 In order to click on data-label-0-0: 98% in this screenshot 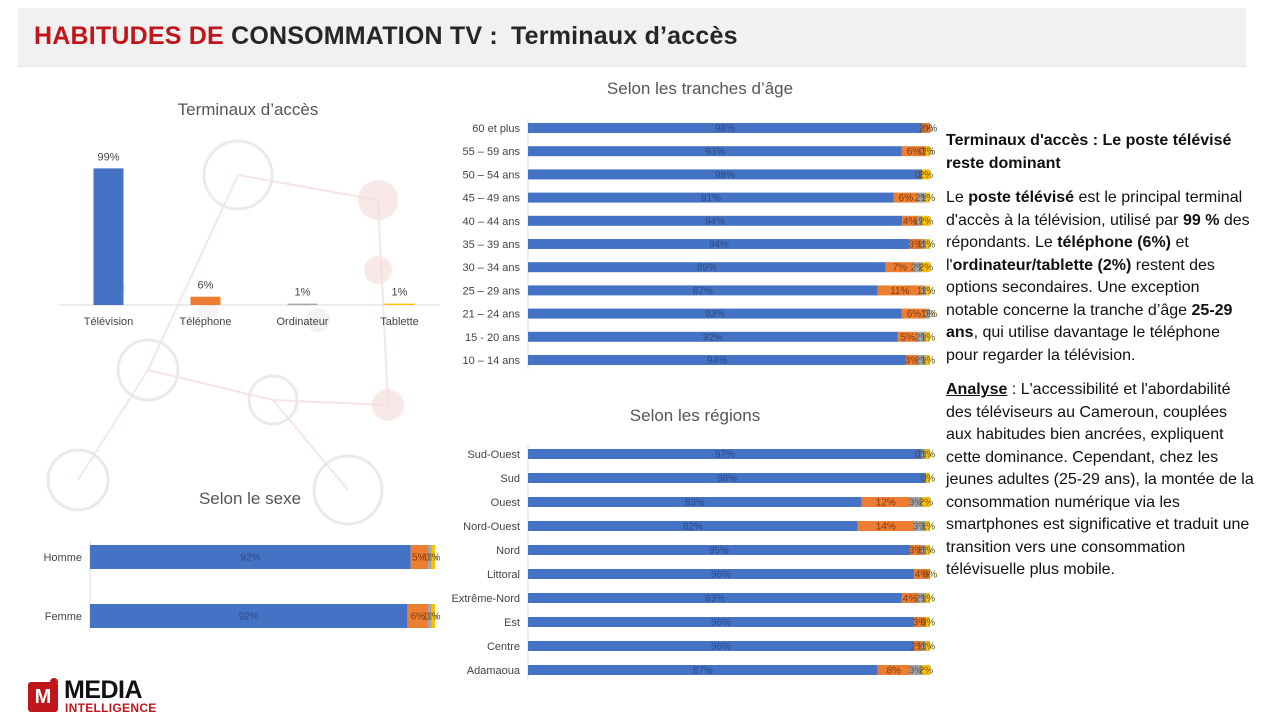, I will do `click(725, 129)`.